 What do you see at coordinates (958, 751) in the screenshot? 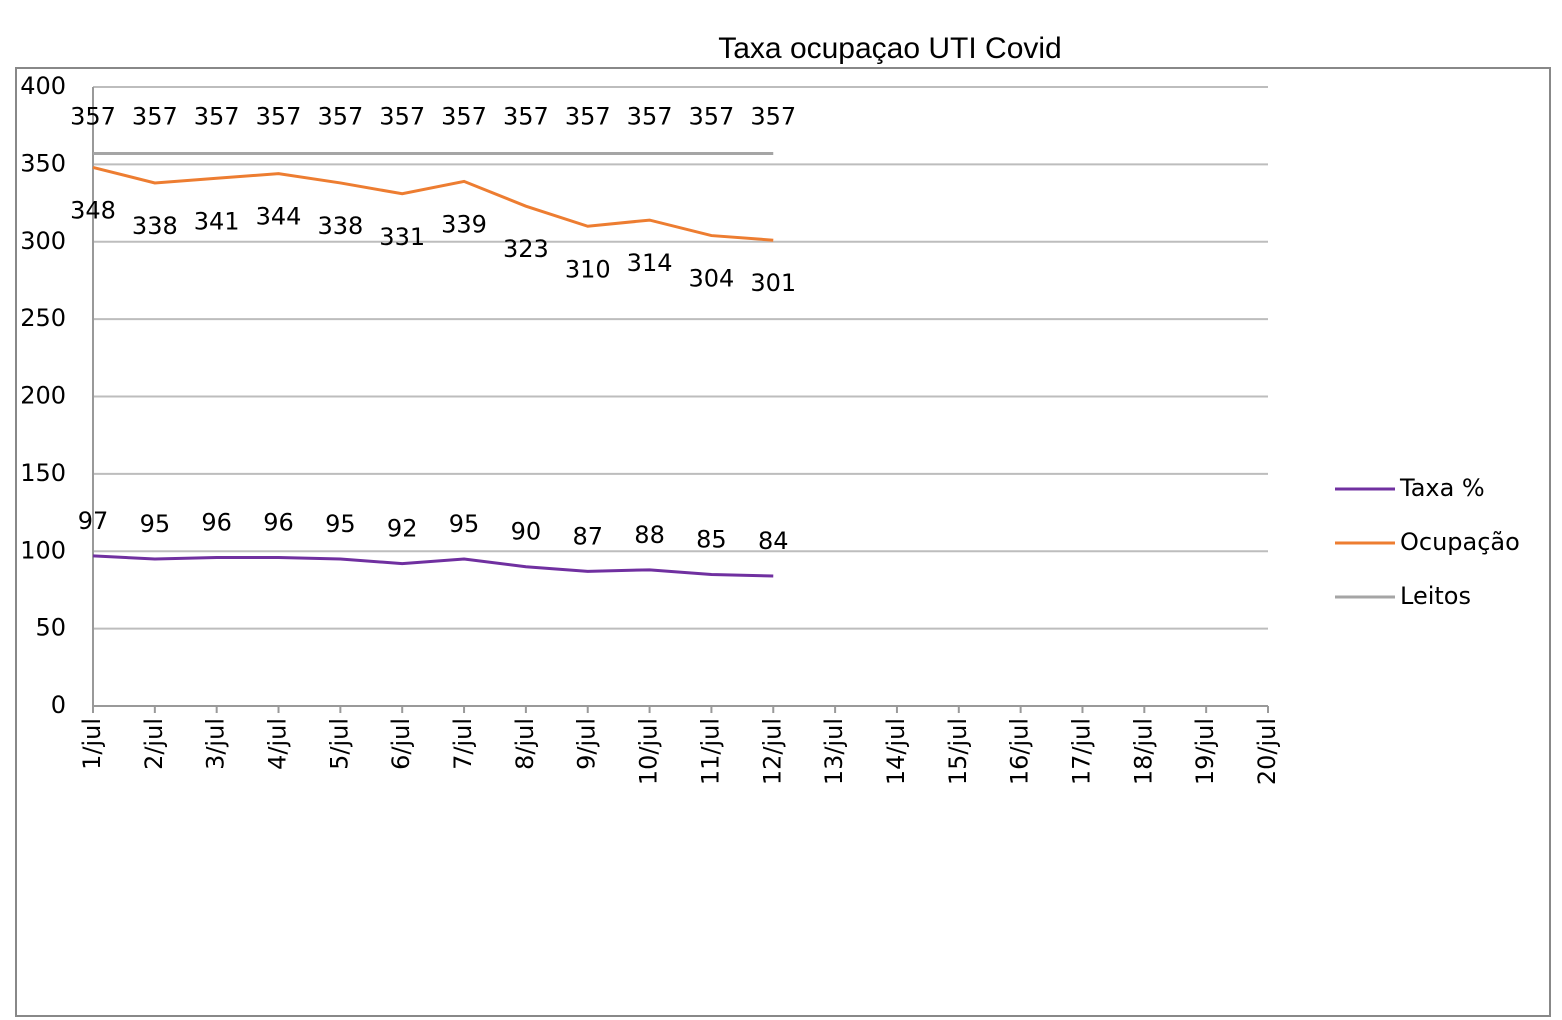
I see `x-tick-label: 15/jul` at bounding box center [958, 751].